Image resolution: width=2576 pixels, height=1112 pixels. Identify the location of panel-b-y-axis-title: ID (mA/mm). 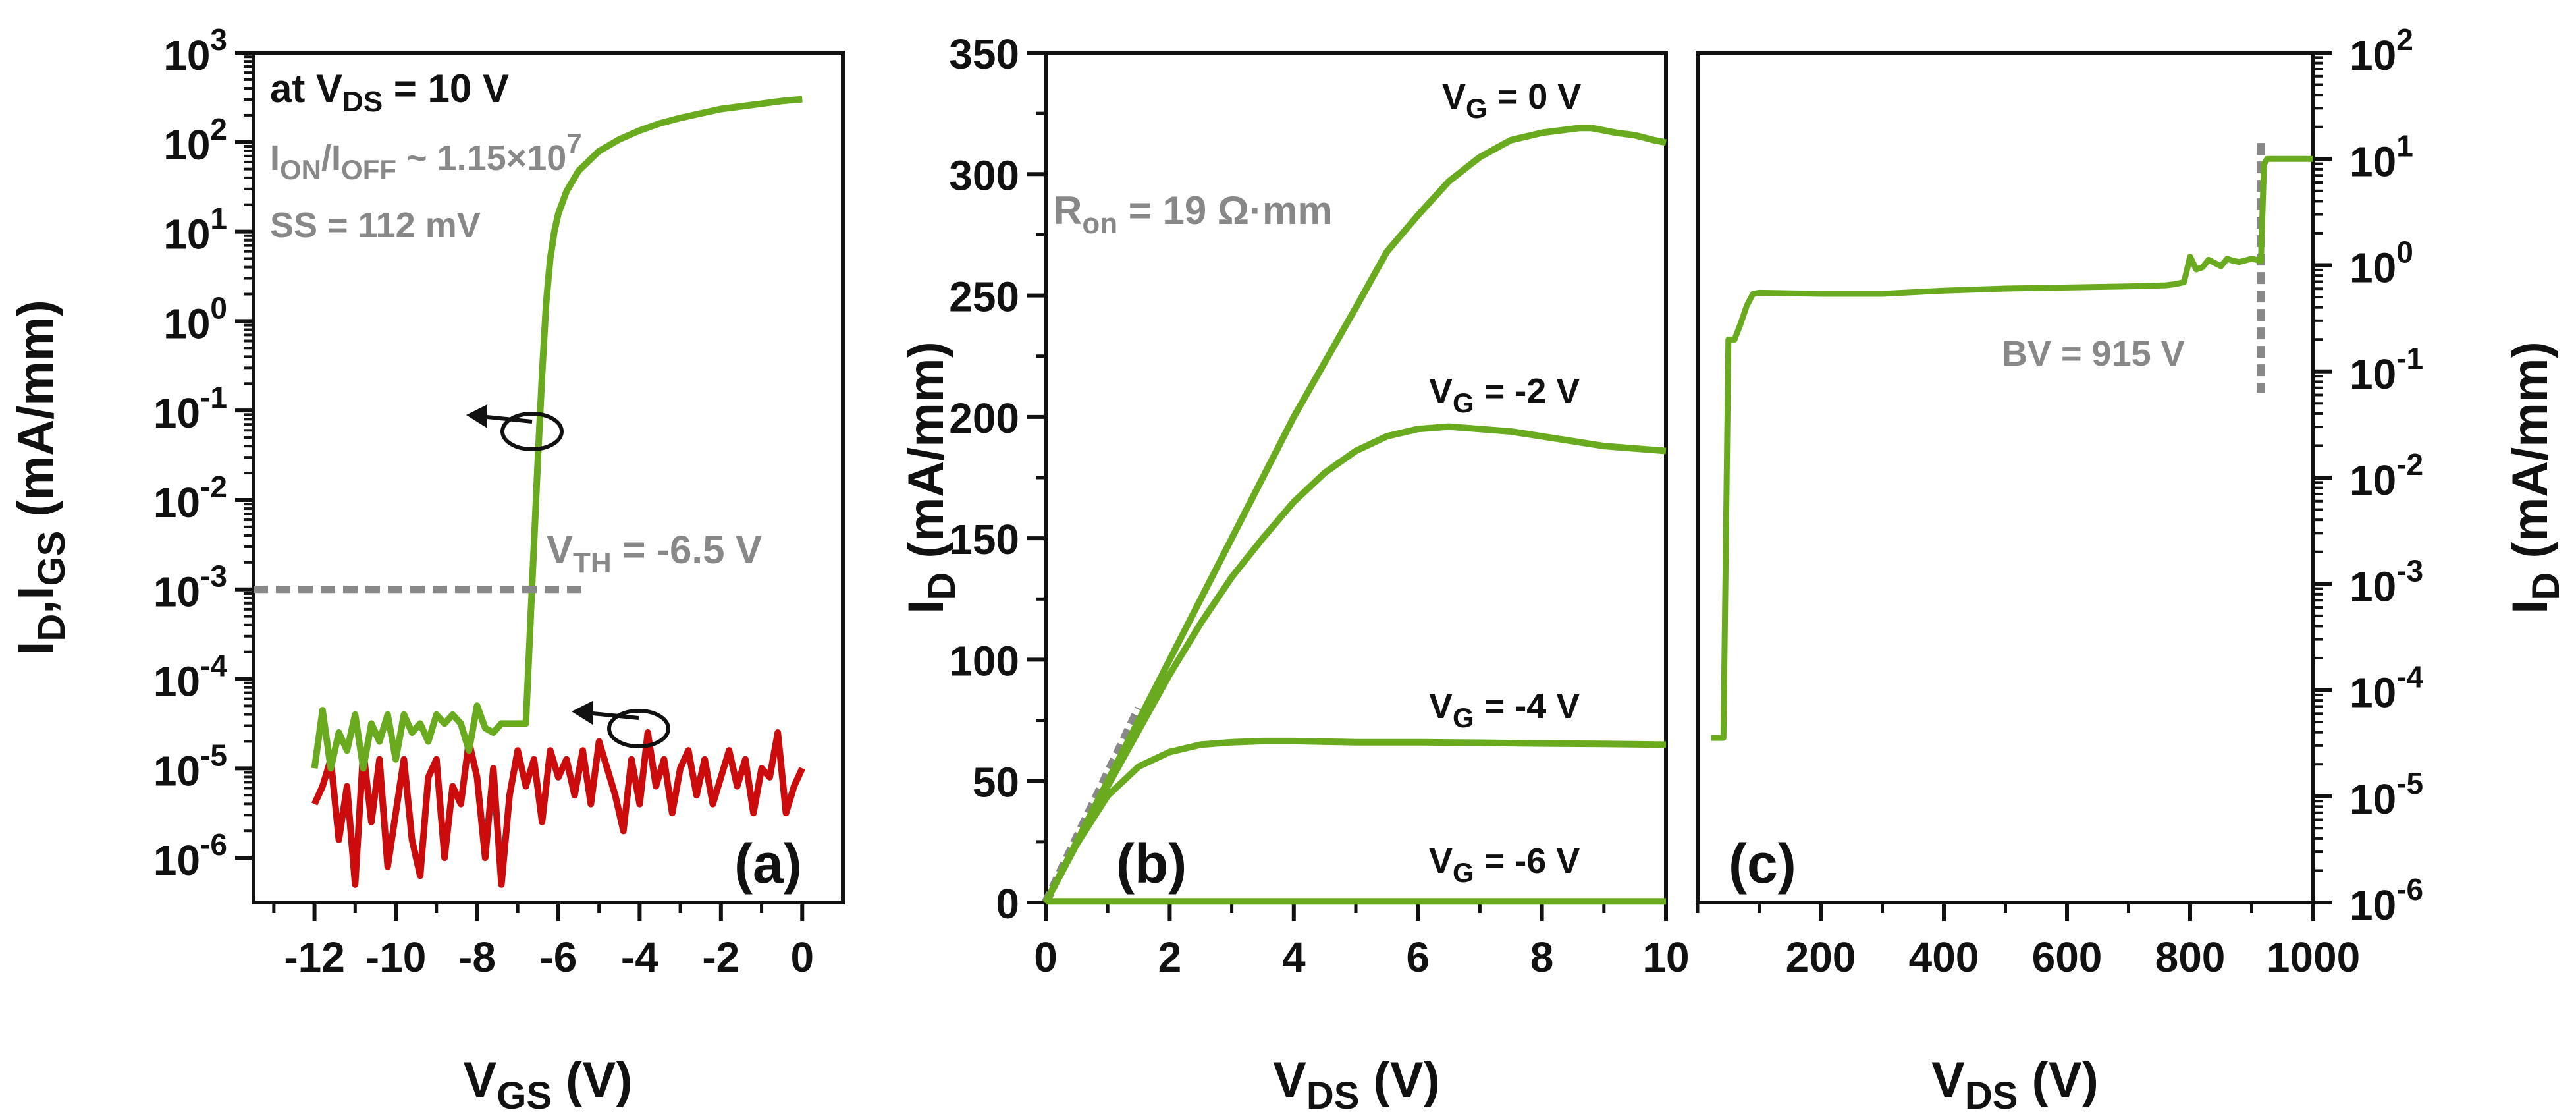
(930, 477).